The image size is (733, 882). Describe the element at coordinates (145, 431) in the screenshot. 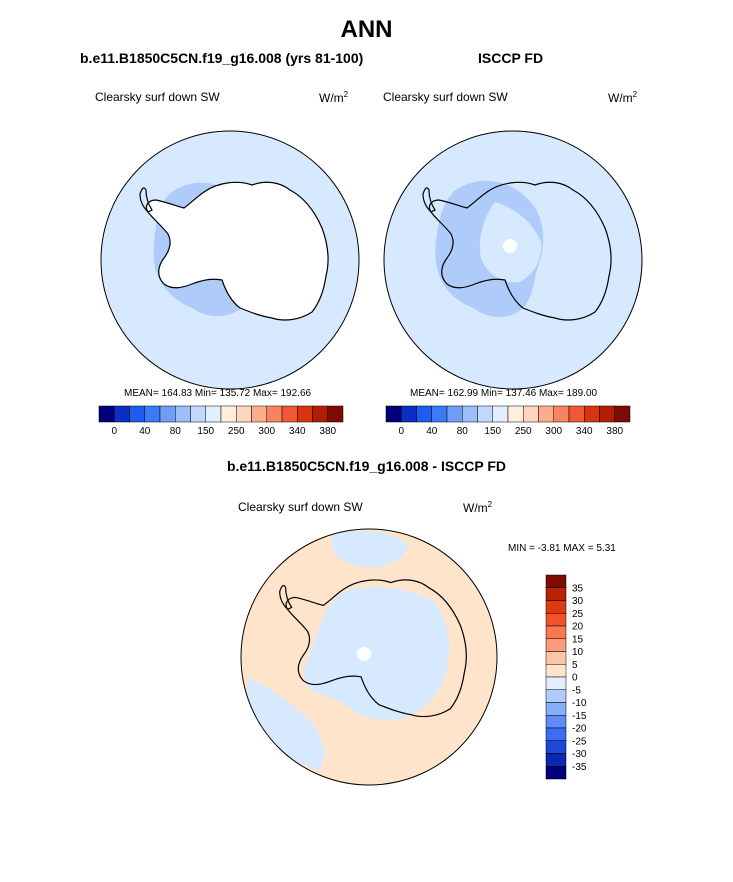

I see `colorbar-tick-label: 40` at that location.